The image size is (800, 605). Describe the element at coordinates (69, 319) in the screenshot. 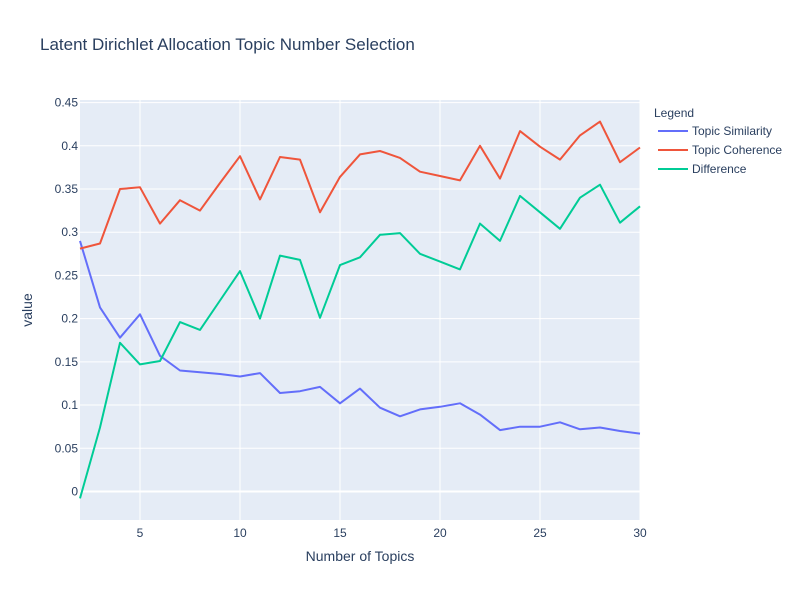

I see `y-tick-label: 0.2` at that location.